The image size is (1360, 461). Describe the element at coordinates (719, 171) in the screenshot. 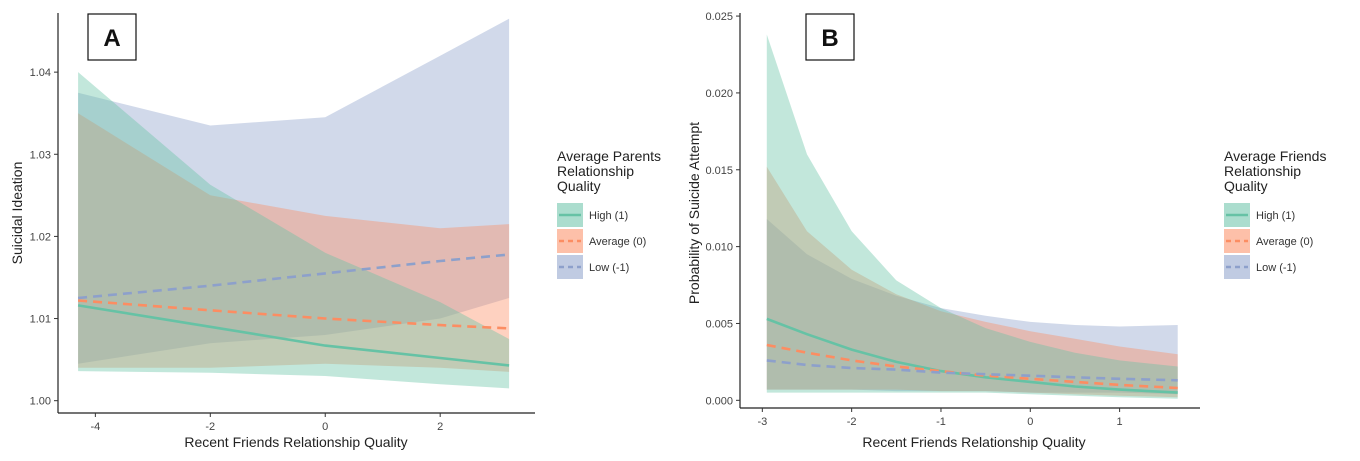

I see `y-tick-label: 0.015` at that location.